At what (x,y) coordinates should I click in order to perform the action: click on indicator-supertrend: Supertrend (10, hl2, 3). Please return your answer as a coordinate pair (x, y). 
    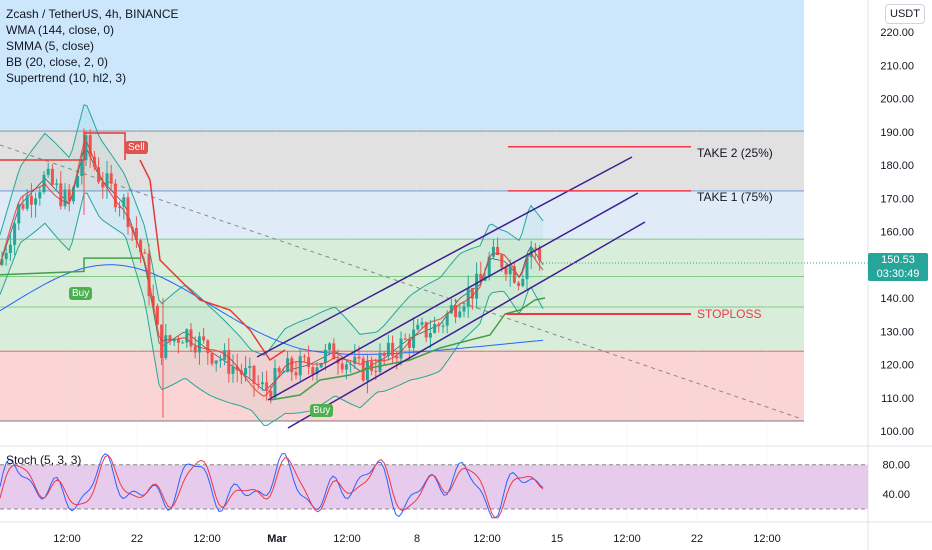
    Looking at the image, I should click on (66, 78).